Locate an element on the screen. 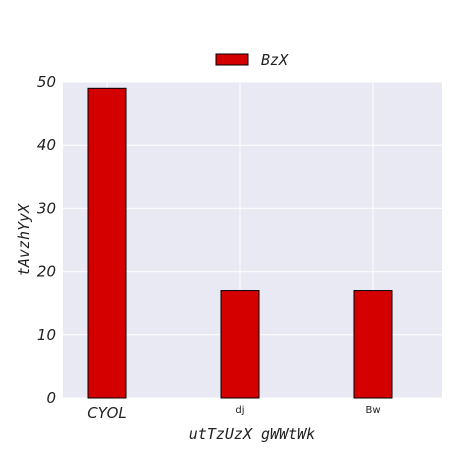 Image resolution: width=456 pixels, height=456 pixels. y-tick-label: 10 is located at coordinates (46, 335).